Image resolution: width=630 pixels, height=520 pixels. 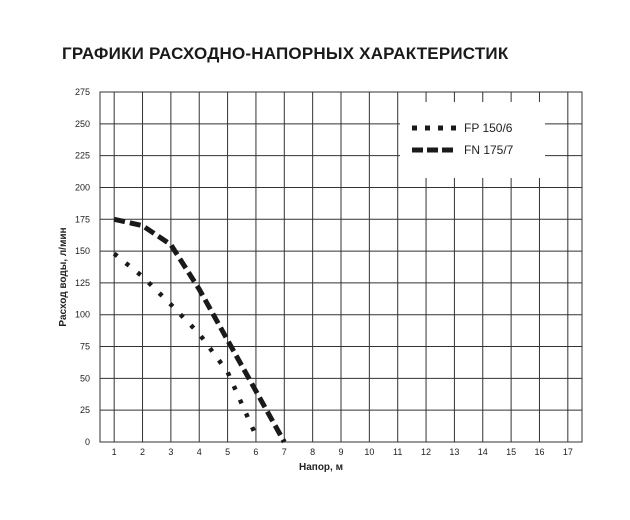 I want to click on x-tick-label: 6, so click(x=255, y=452).